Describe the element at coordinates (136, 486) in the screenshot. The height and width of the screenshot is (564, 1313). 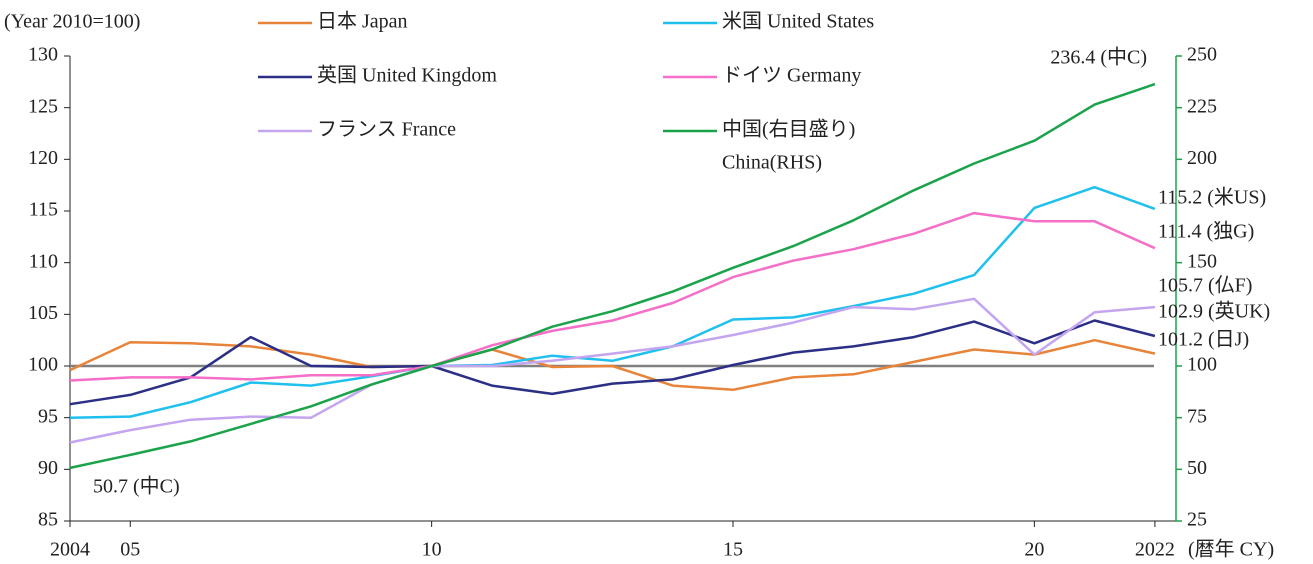
I see `value-label: 50.7 (中C)` at that location.